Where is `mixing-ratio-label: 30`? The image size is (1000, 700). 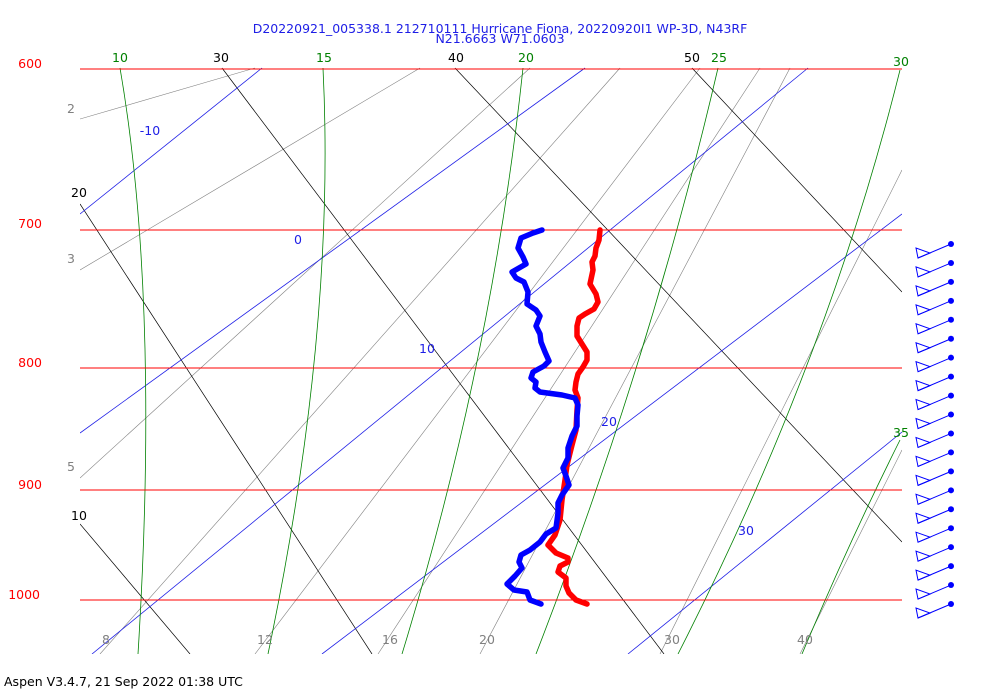
mixing-ratio-label: 30 is located at coordinates (672, 639).